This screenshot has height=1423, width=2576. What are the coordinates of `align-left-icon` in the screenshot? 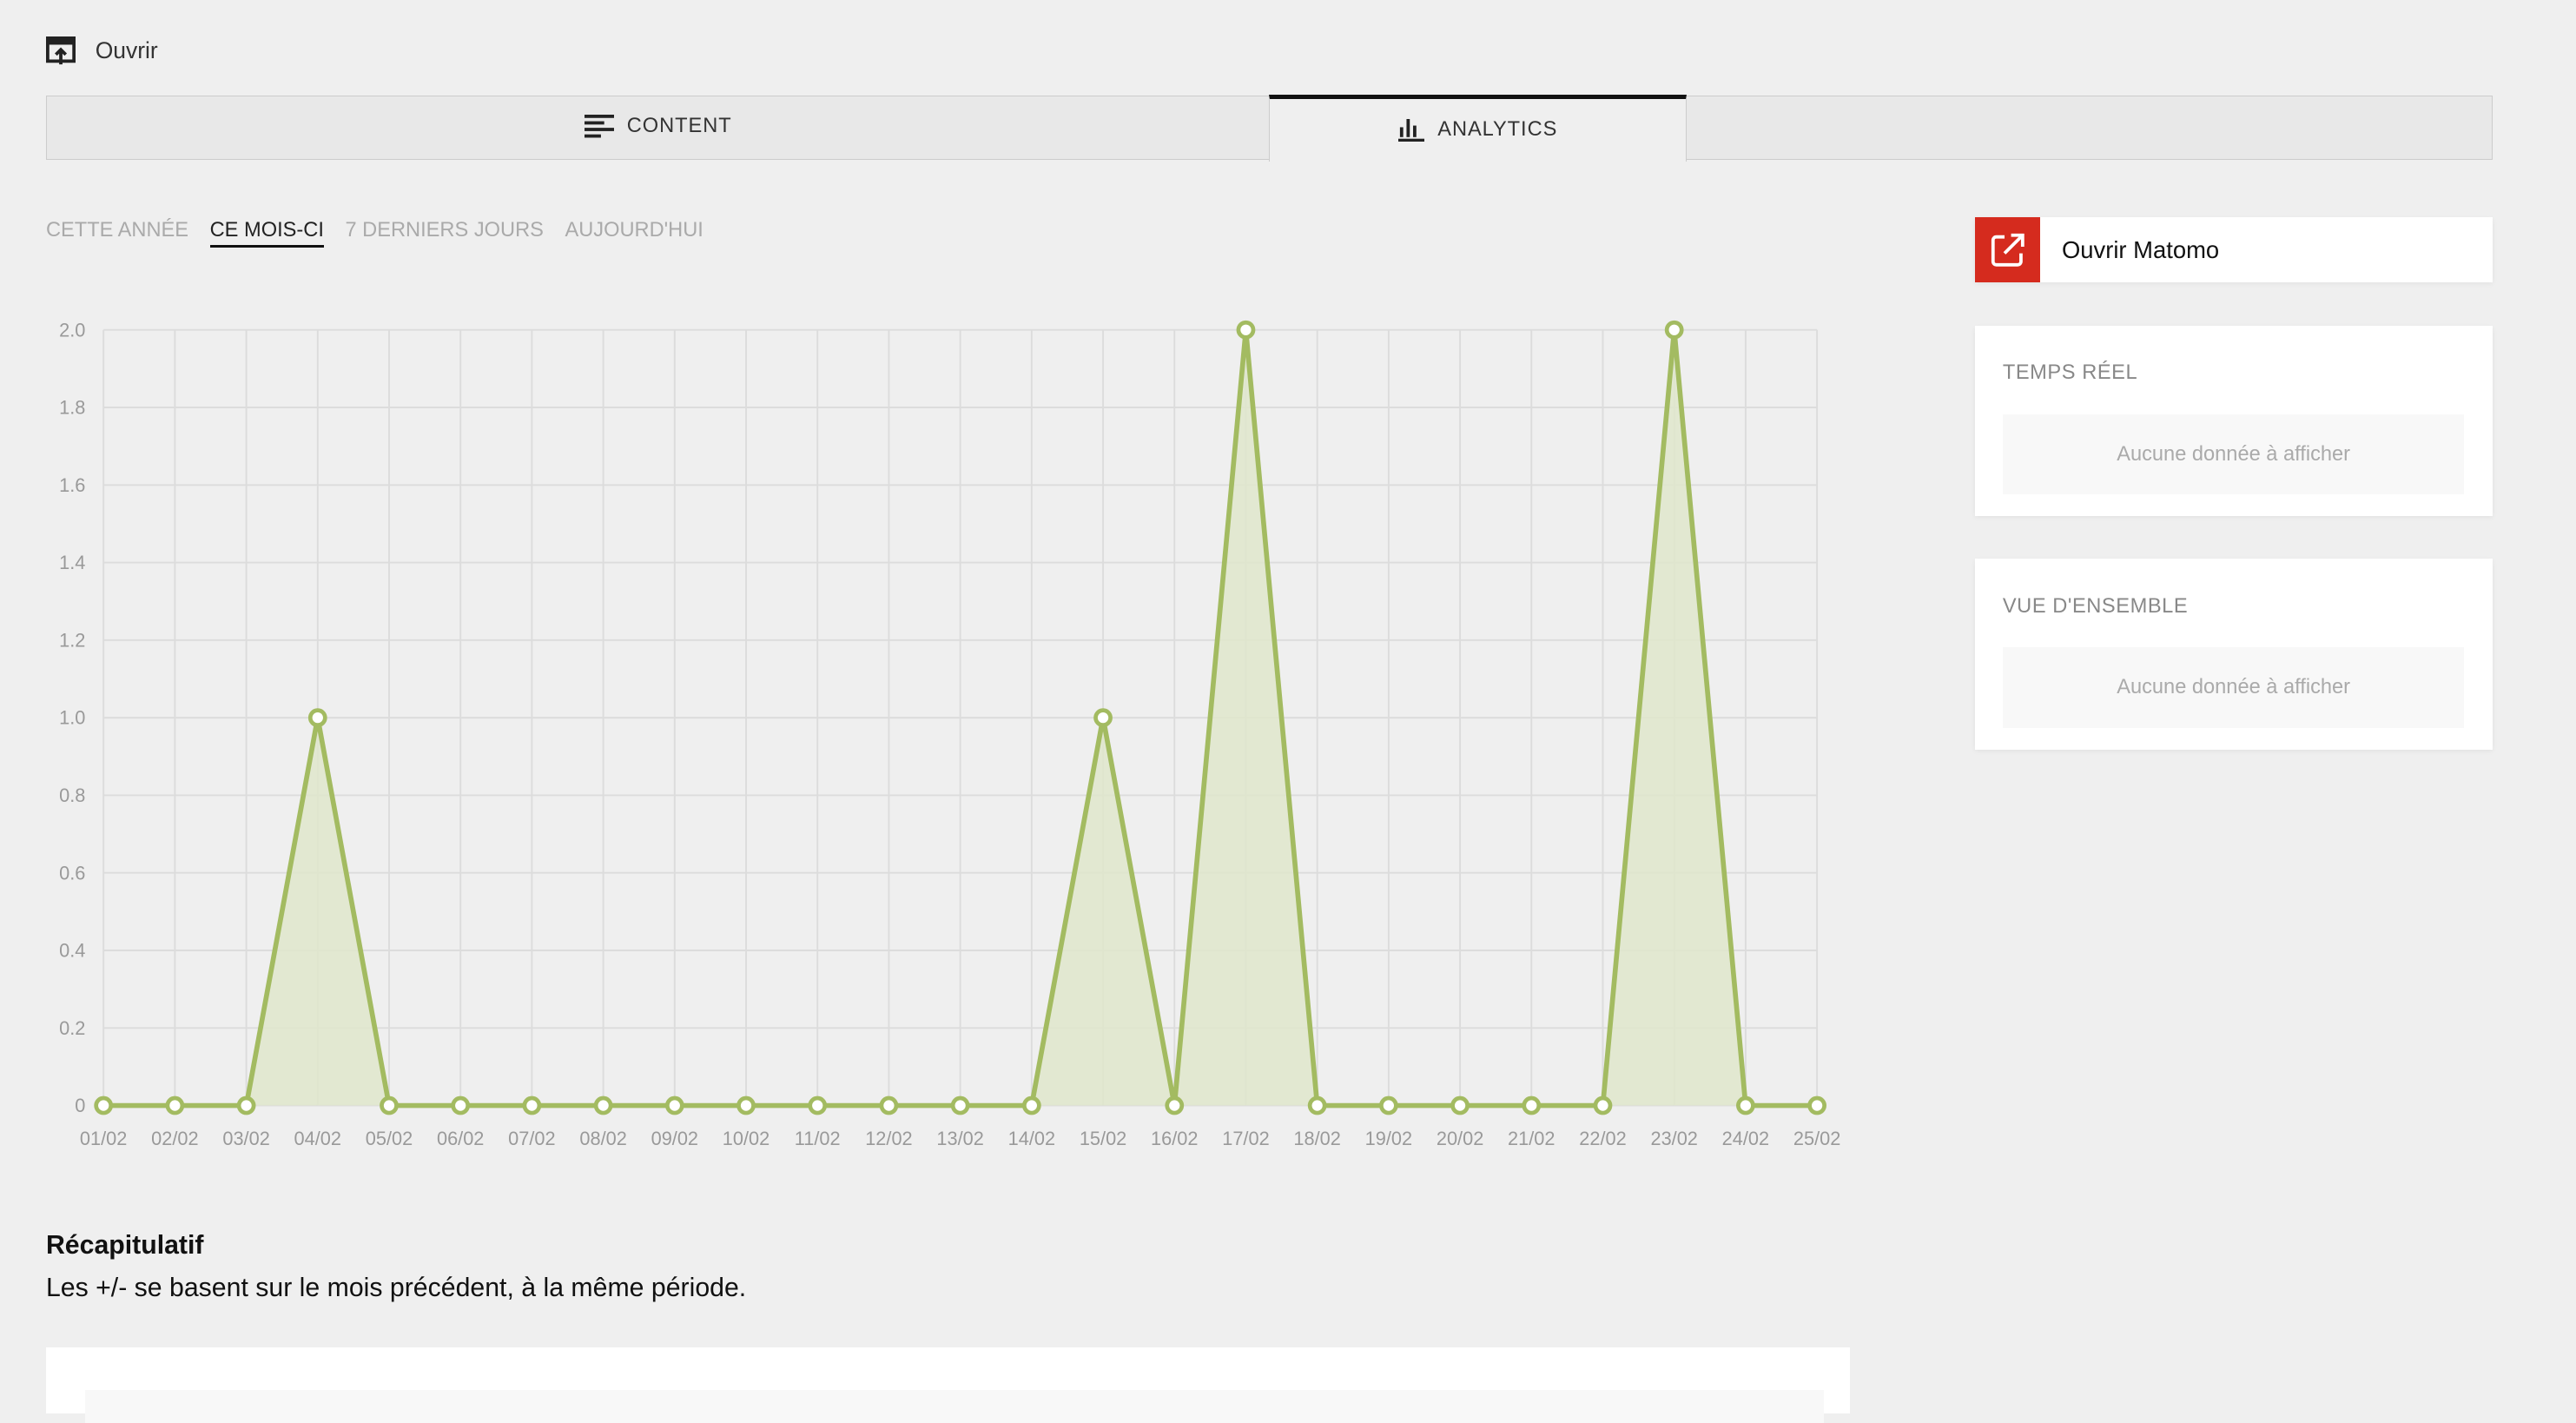 It's located at (599, 126).